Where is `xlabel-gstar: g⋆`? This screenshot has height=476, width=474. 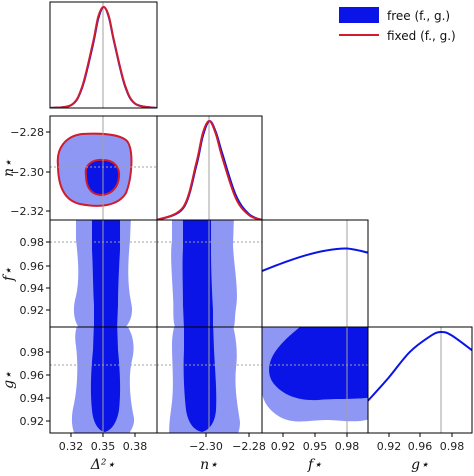
xlabel-gstar: g⋆ is located at coordinates (420, 465).